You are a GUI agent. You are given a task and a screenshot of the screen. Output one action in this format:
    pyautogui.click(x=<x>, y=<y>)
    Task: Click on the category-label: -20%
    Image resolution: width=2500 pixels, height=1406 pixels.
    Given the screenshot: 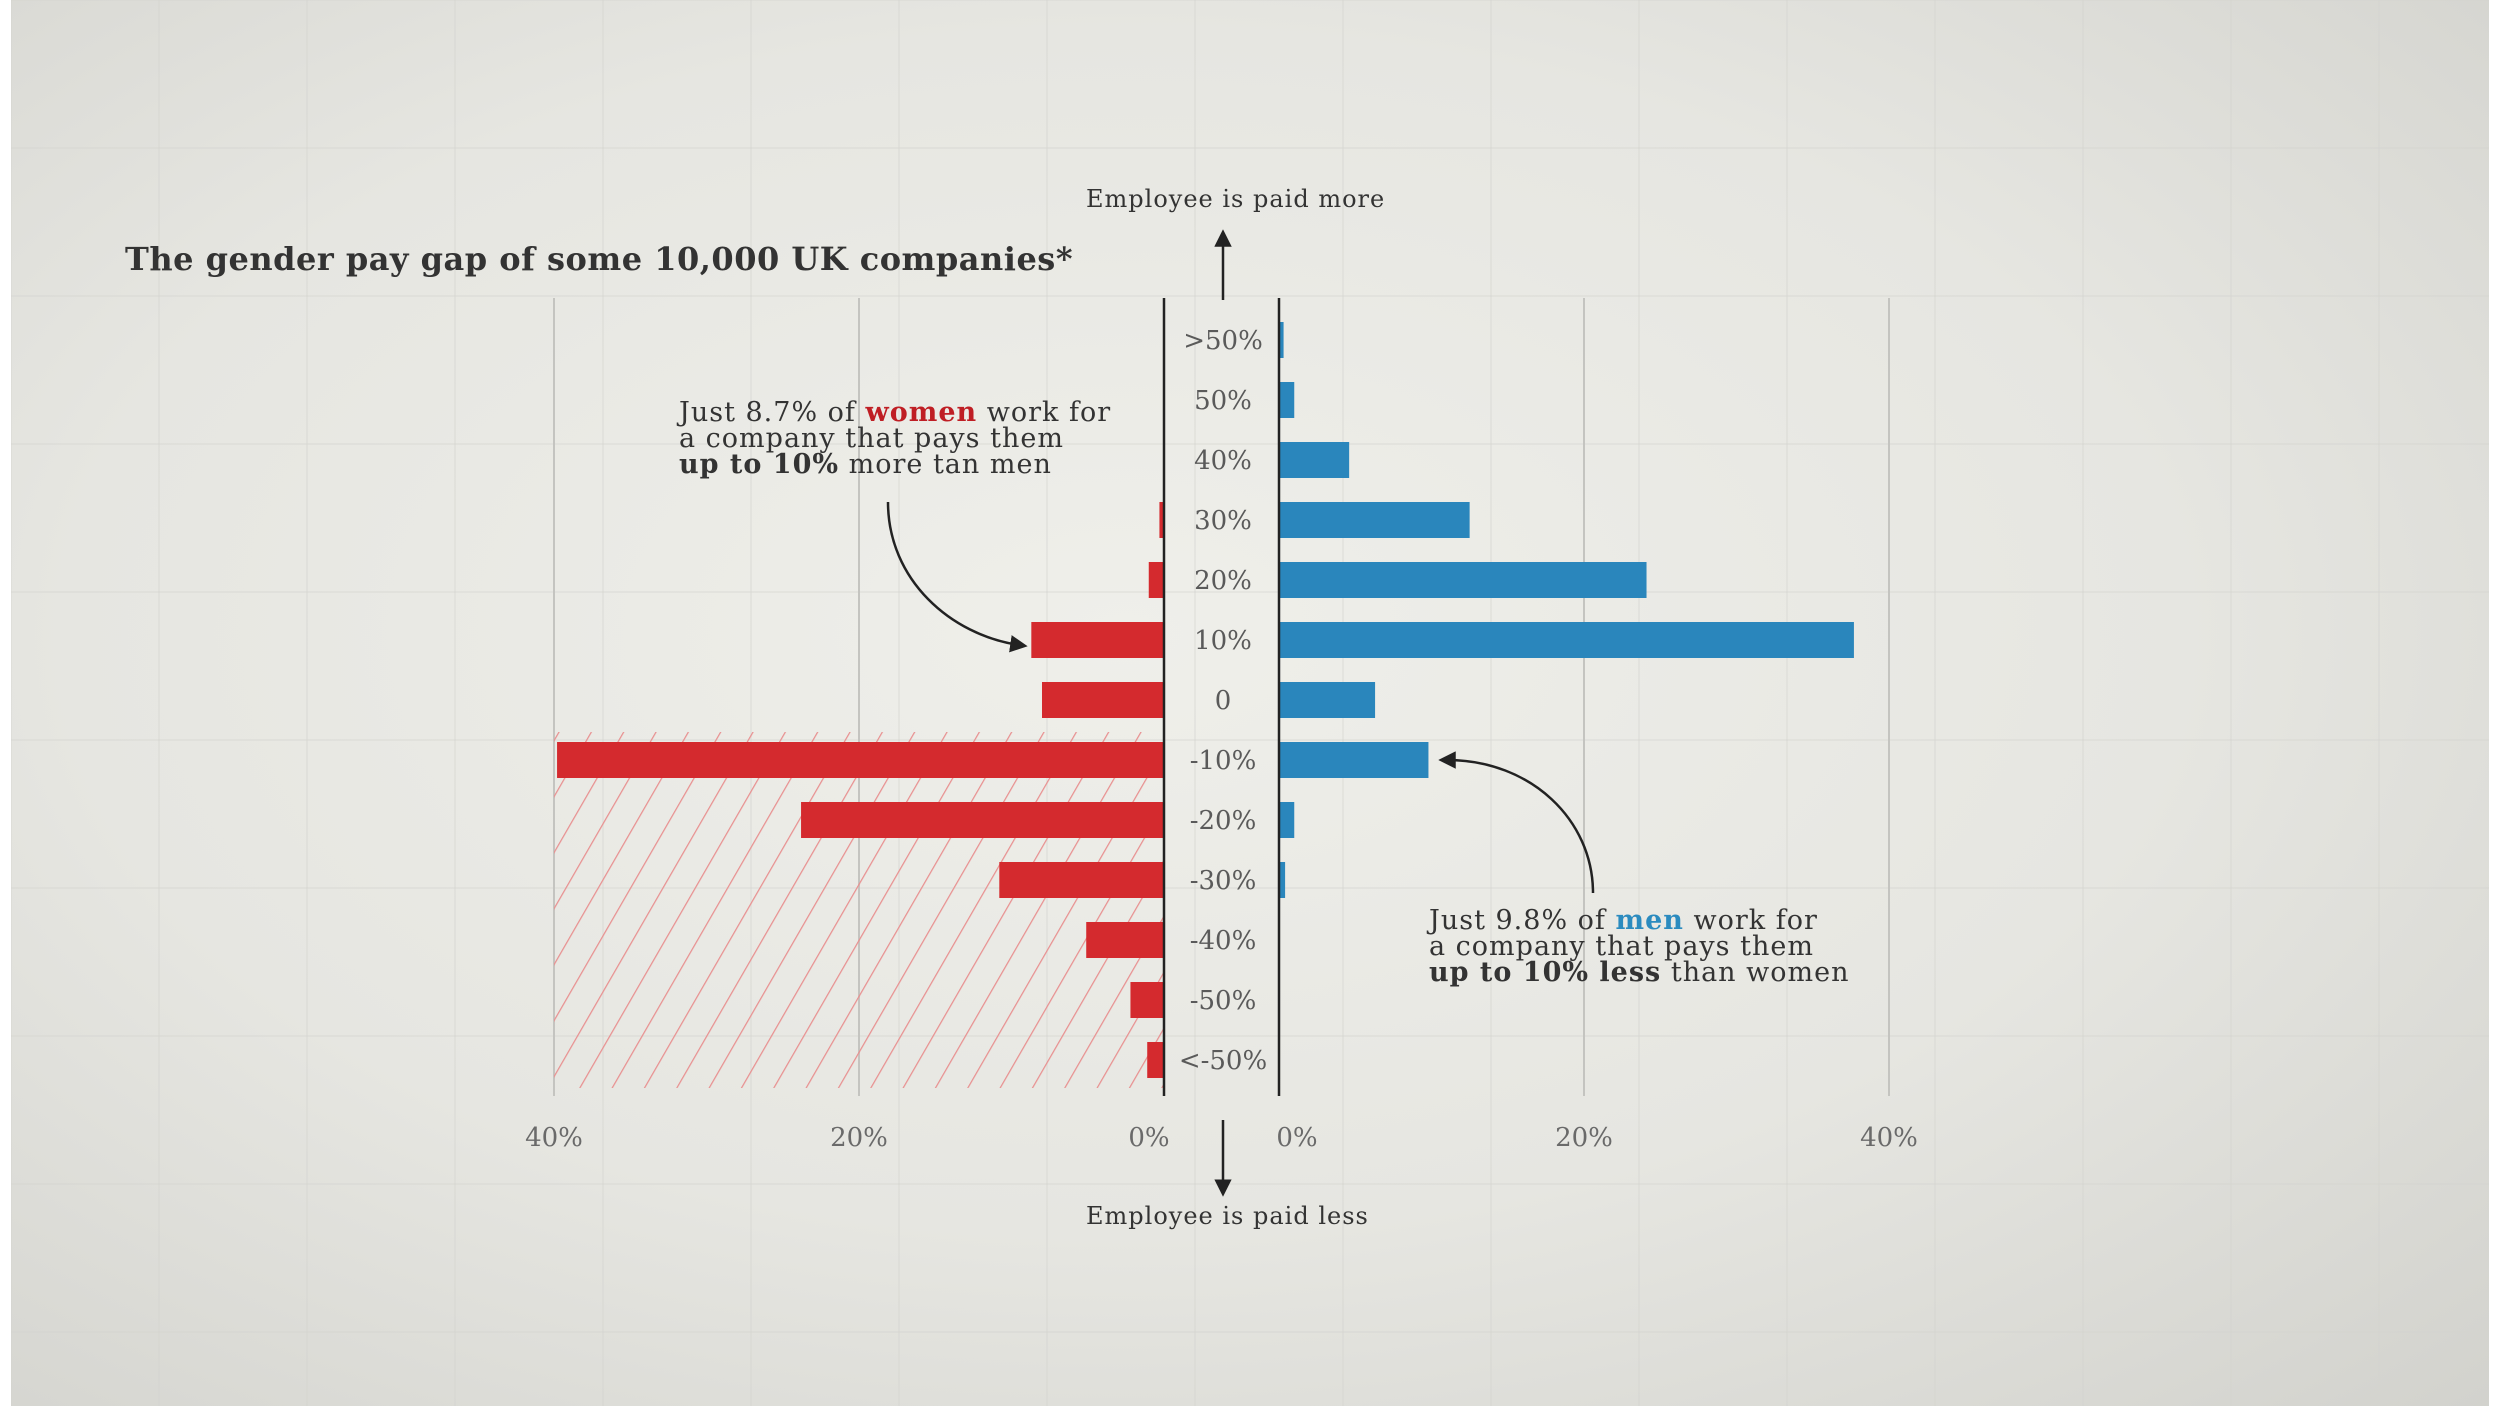 What is the action you would take?
    pyautogui.click(x=1223, y=821)
    